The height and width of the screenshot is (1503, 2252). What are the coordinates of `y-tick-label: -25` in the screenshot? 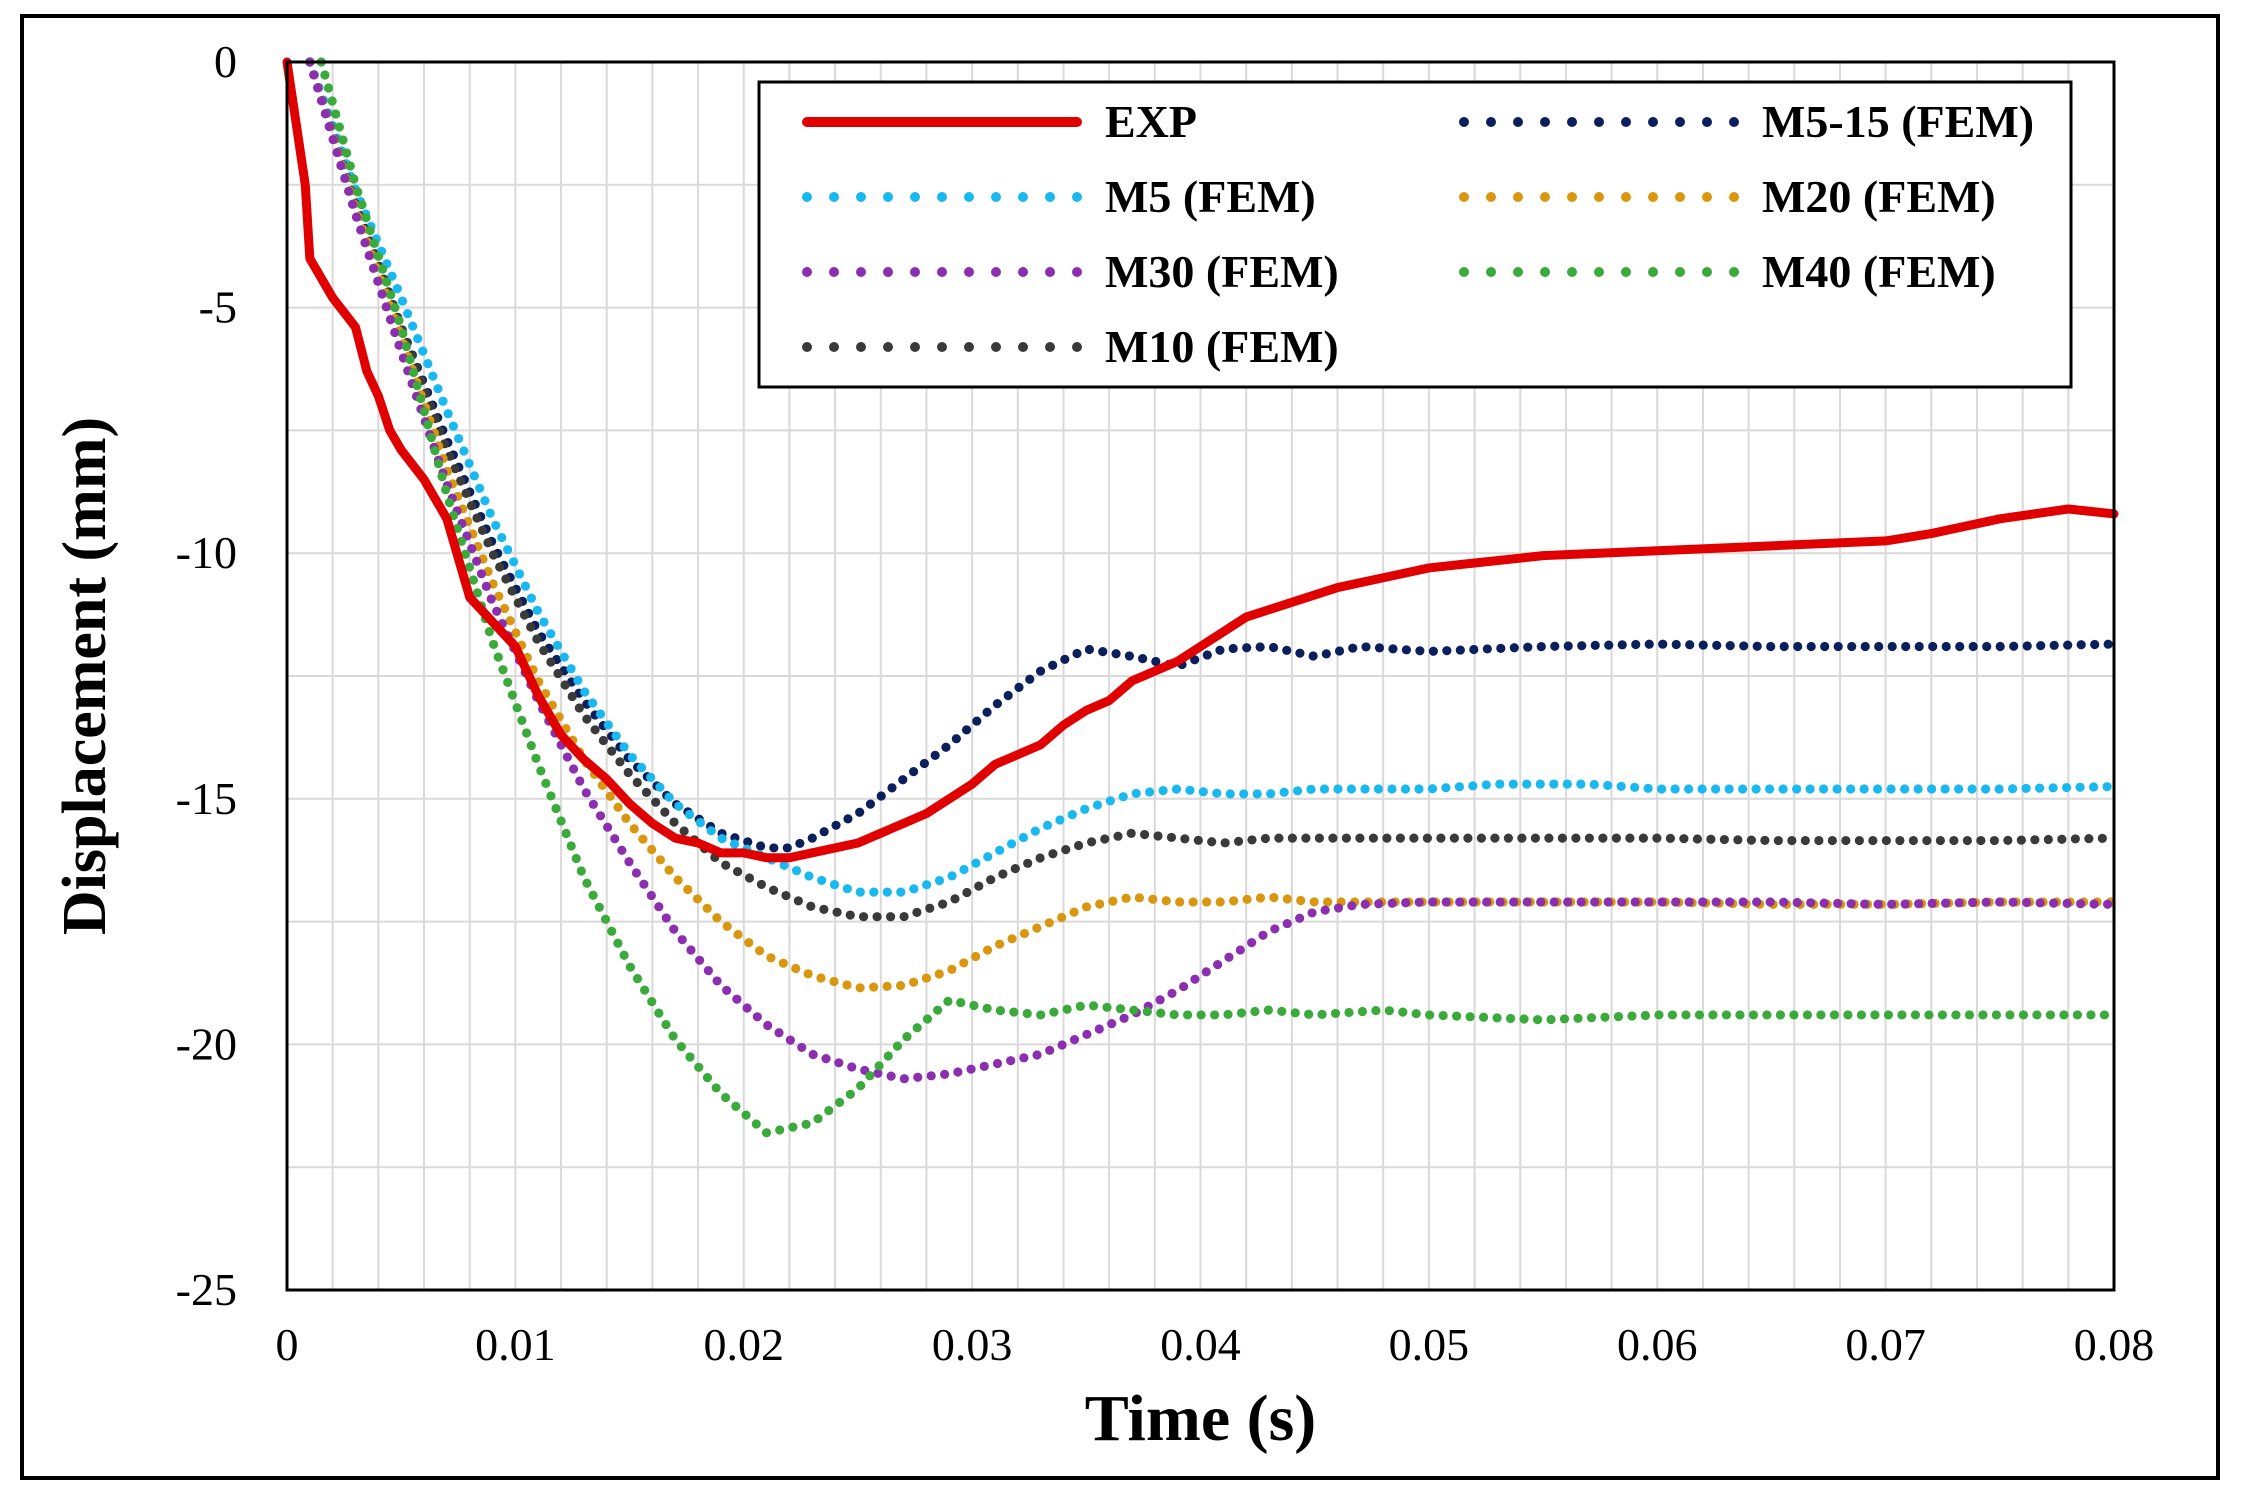 It's located at (206, 1289).